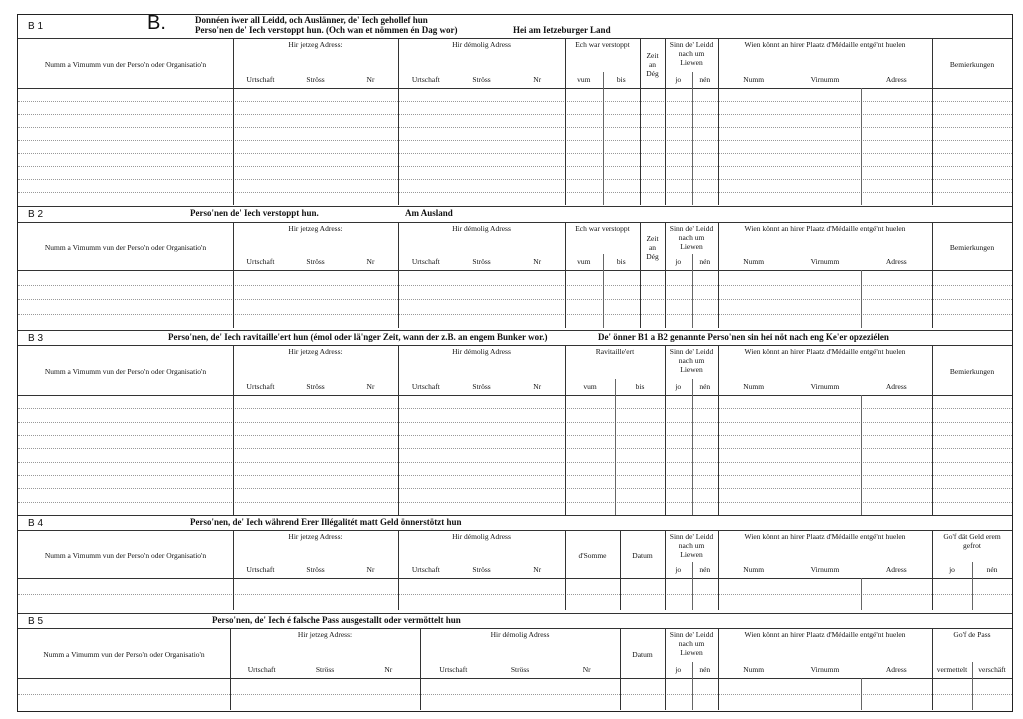 The height and width of the screenshot is (719, 1023). What do you see at coordinates (602, 56) in the screenshot?
I see `column-header: Ech war verstoppt` at bounding box center [602, 56].